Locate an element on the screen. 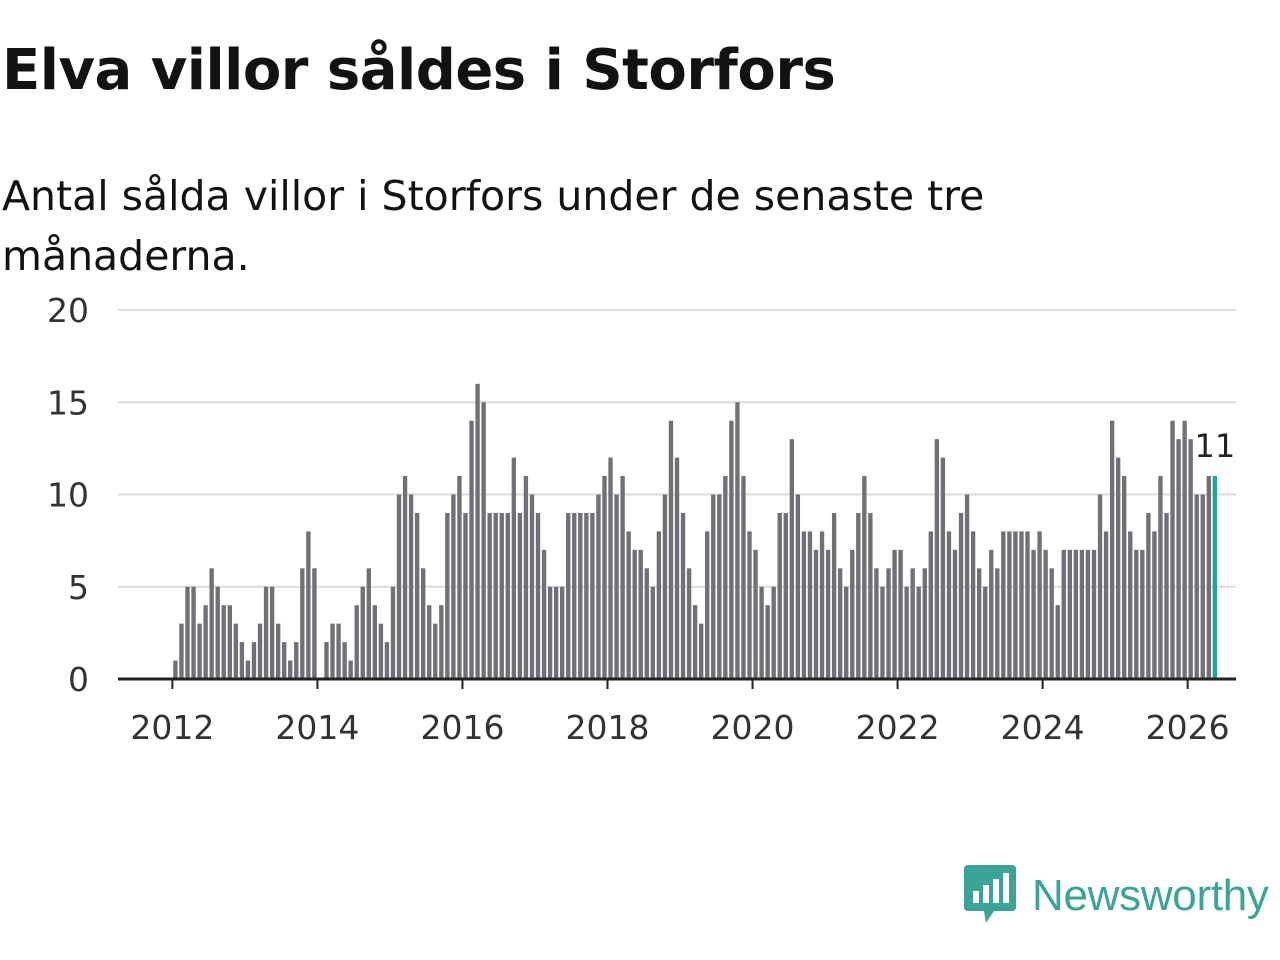  y-tick-label: 10 is located at coordinates (68, 495).